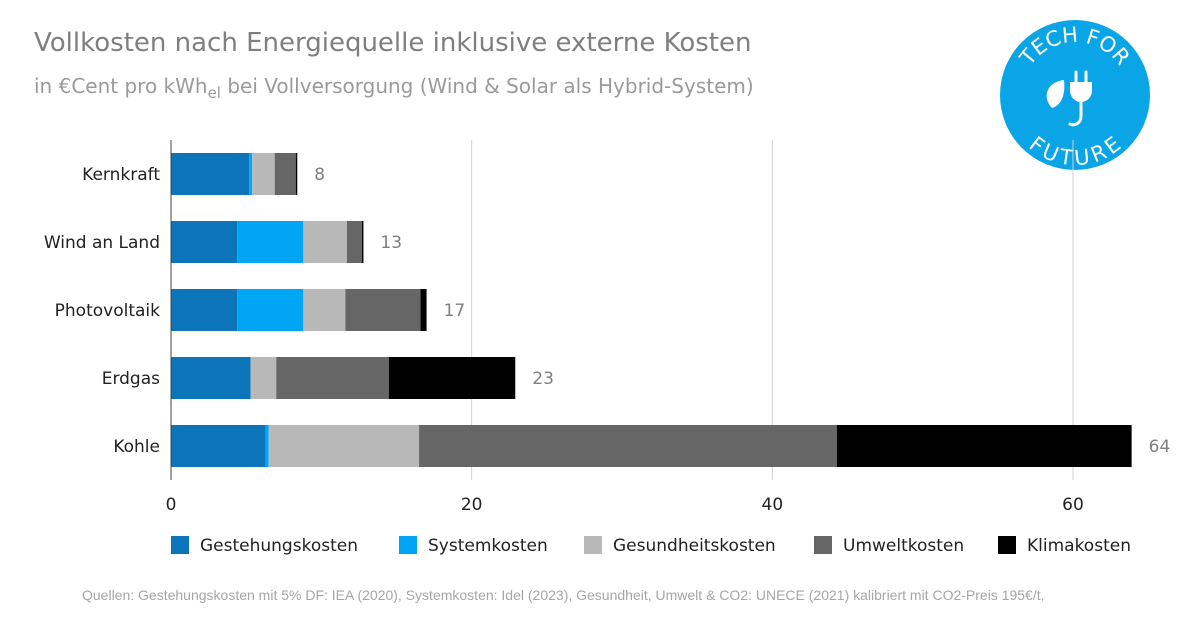  Describe the element at coordinates (121, 175) in the screenshot. I see `category-label: Kernkraft` at that location.